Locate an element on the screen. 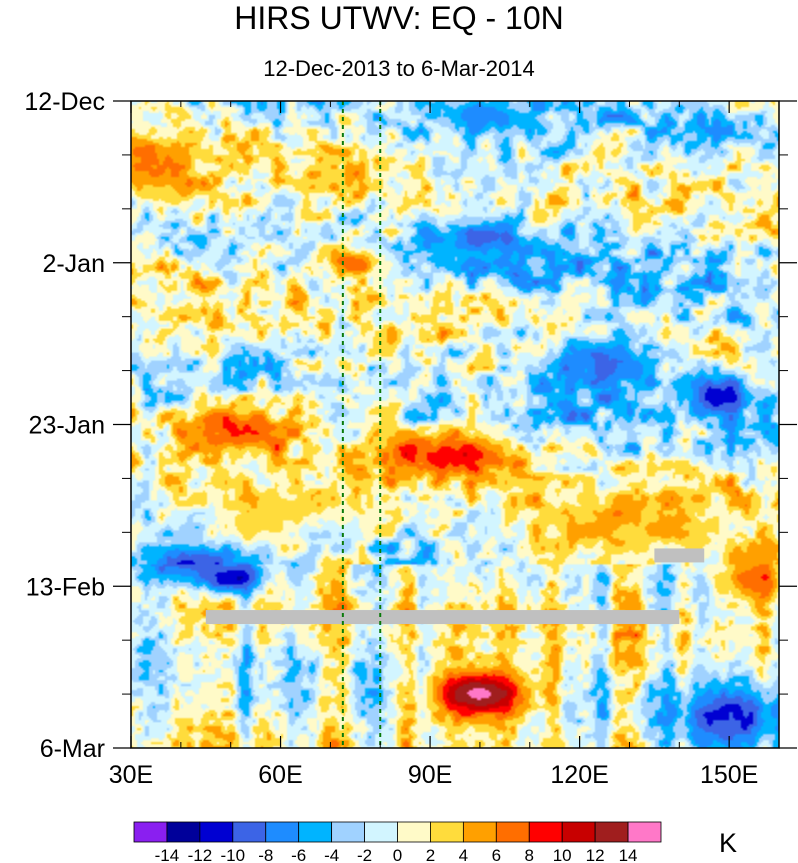  colorbar: -14 -12 -10 -8 -6 -4 -2 0 2 4 6 8 10 12 14 K is located at coordinates (435, 842).